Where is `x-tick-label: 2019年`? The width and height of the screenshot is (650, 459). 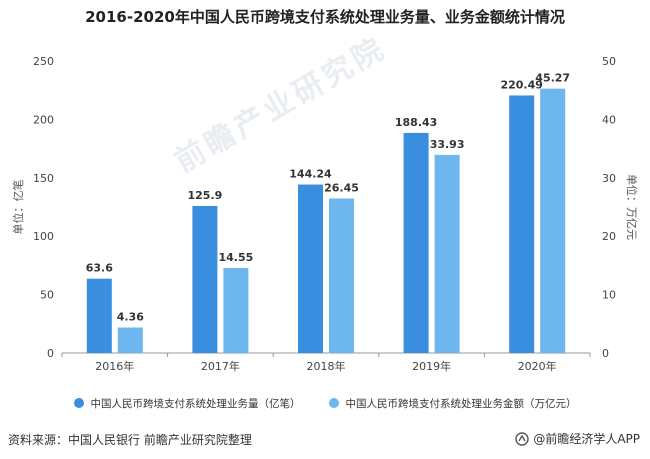
x-tick-label: 2019年 is located at coordinates (431, 366).